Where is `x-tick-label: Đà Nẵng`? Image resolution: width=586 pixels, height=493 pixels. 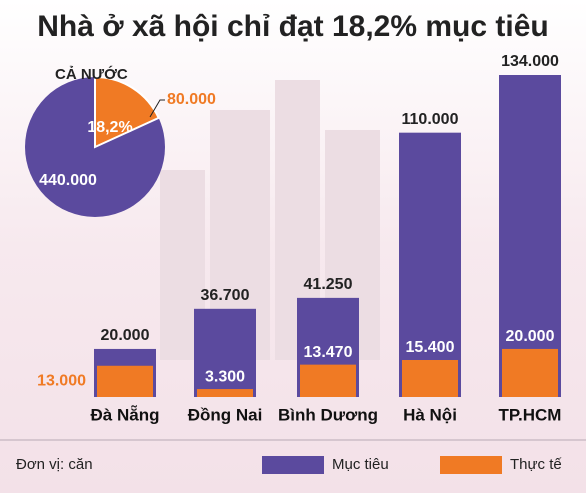 x-tick-label: Đà Nẵng is located at coordinates (125, 414).